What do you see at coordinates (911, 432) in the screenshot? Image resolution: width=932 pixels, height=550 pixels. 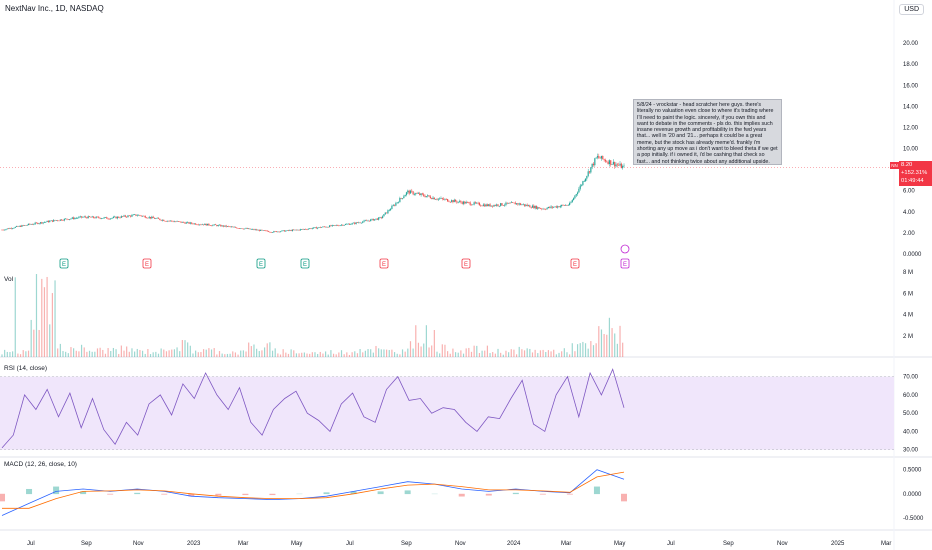 I see `rsi-axis-tick: 40.00` at bounding box center [911, 432].